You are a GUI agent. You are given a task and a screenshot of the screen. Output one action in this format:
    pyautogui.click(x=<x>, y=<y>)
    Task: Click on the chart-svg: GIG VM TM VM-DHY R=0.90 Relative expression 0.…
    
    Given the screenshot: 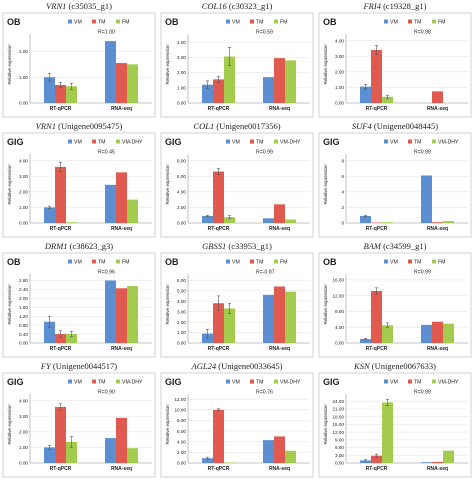 What is the action you would take?
    pyautogui.click(x=79, y=425)
    